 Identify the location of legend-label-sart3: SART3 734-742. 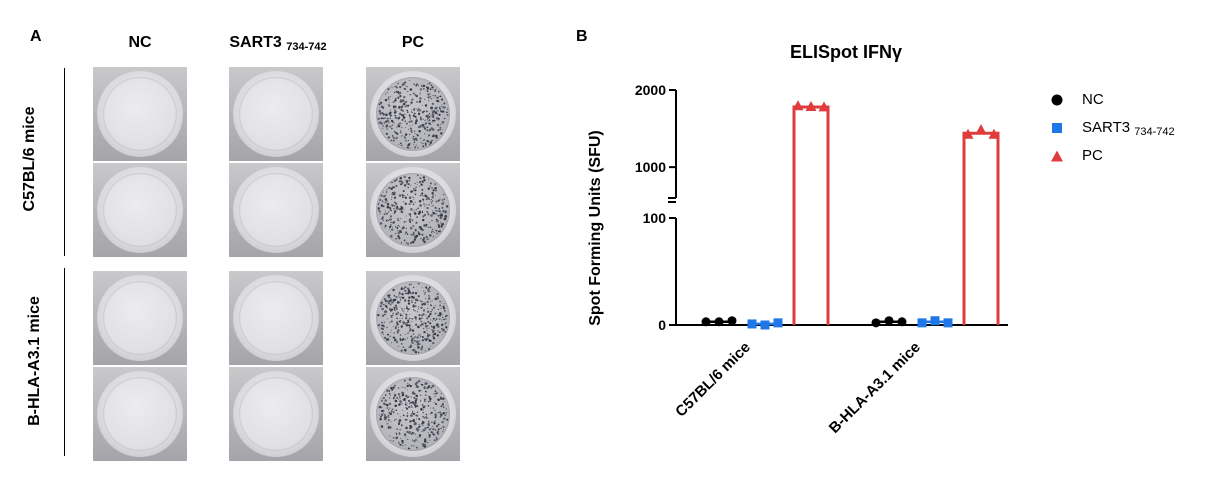
(1128, 128).